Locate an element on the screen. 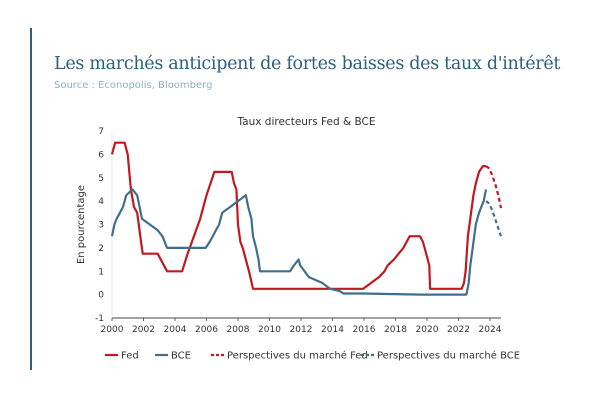  x-tick-label: 2006 is located at coordinates (206, 330).